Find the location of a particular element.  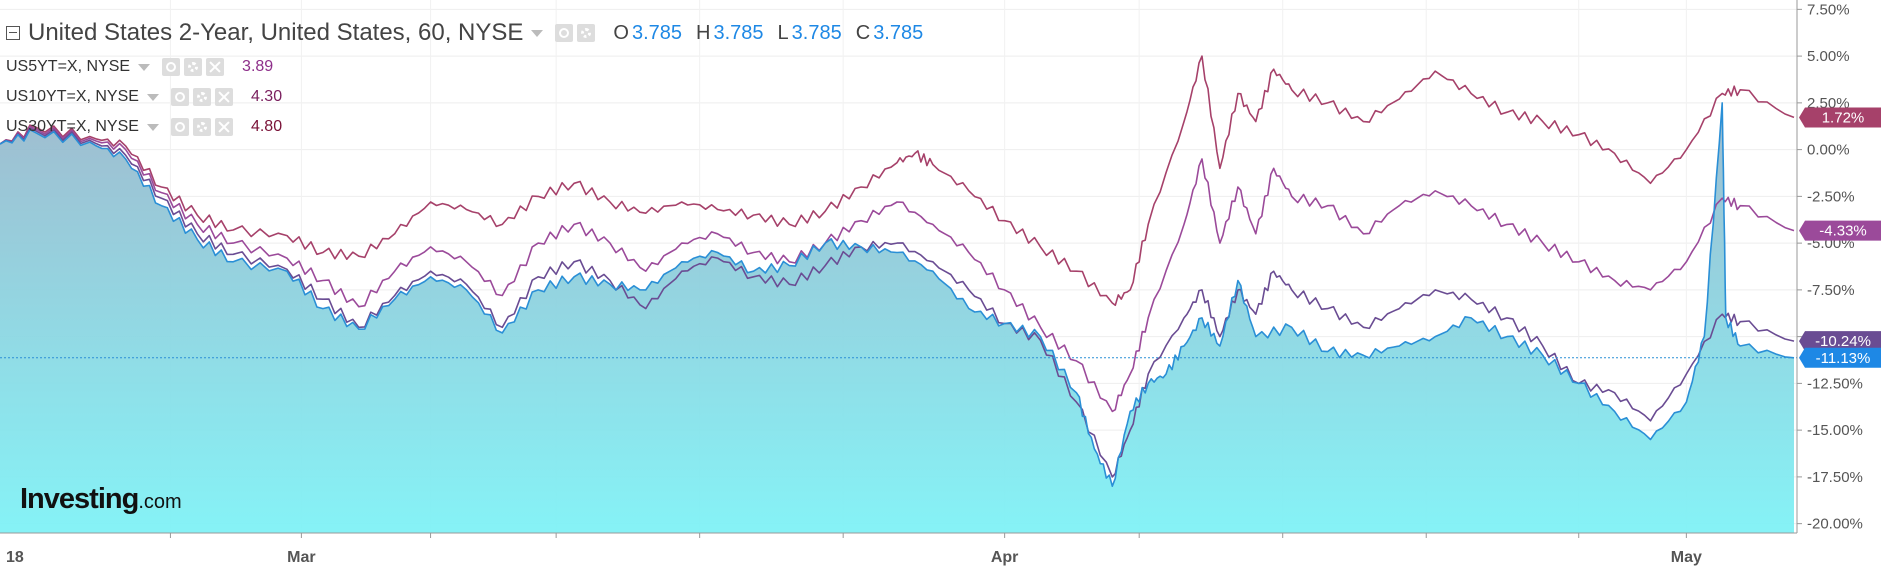

y-tick-label: -2.50% is located at coordinates (1831, 196).